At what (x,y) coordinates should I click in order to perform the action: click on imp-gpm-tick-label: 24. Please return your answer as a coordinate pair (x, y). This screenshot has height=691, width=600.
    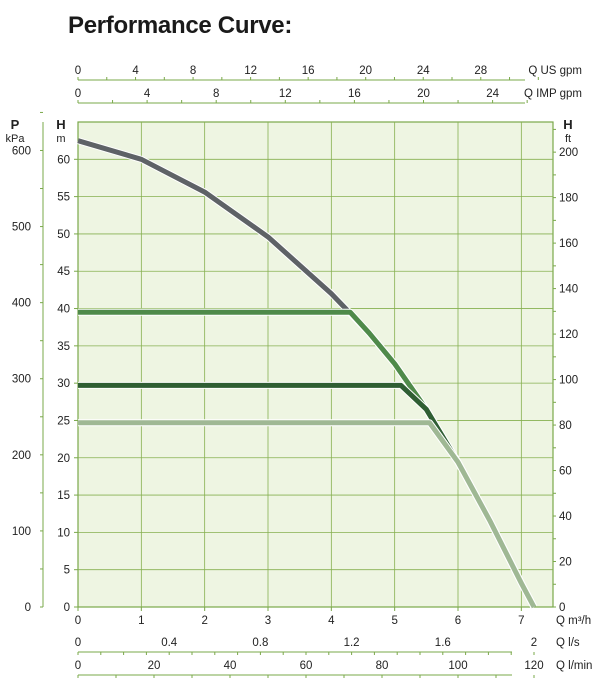
    Looking at the image, I should click on (492, 94).